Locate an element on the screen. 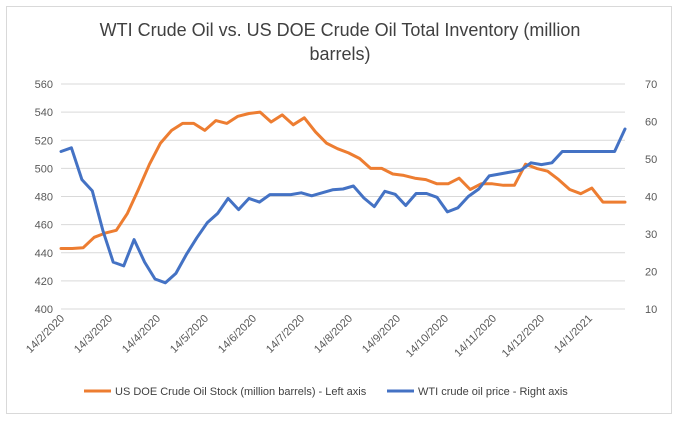 The width and height of the screenshot is (680, 422). right-tick-label: 70 is located at coordinates (651, 85).